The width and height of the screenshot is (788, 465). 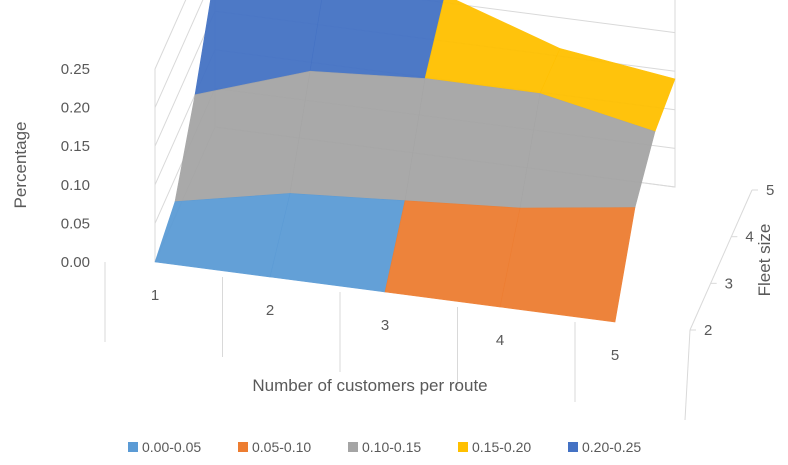 What do you see at coordinates (75, 108) in the screenshot?
I see `z-tick-label: 0.20` at bounding box center [75, 108].